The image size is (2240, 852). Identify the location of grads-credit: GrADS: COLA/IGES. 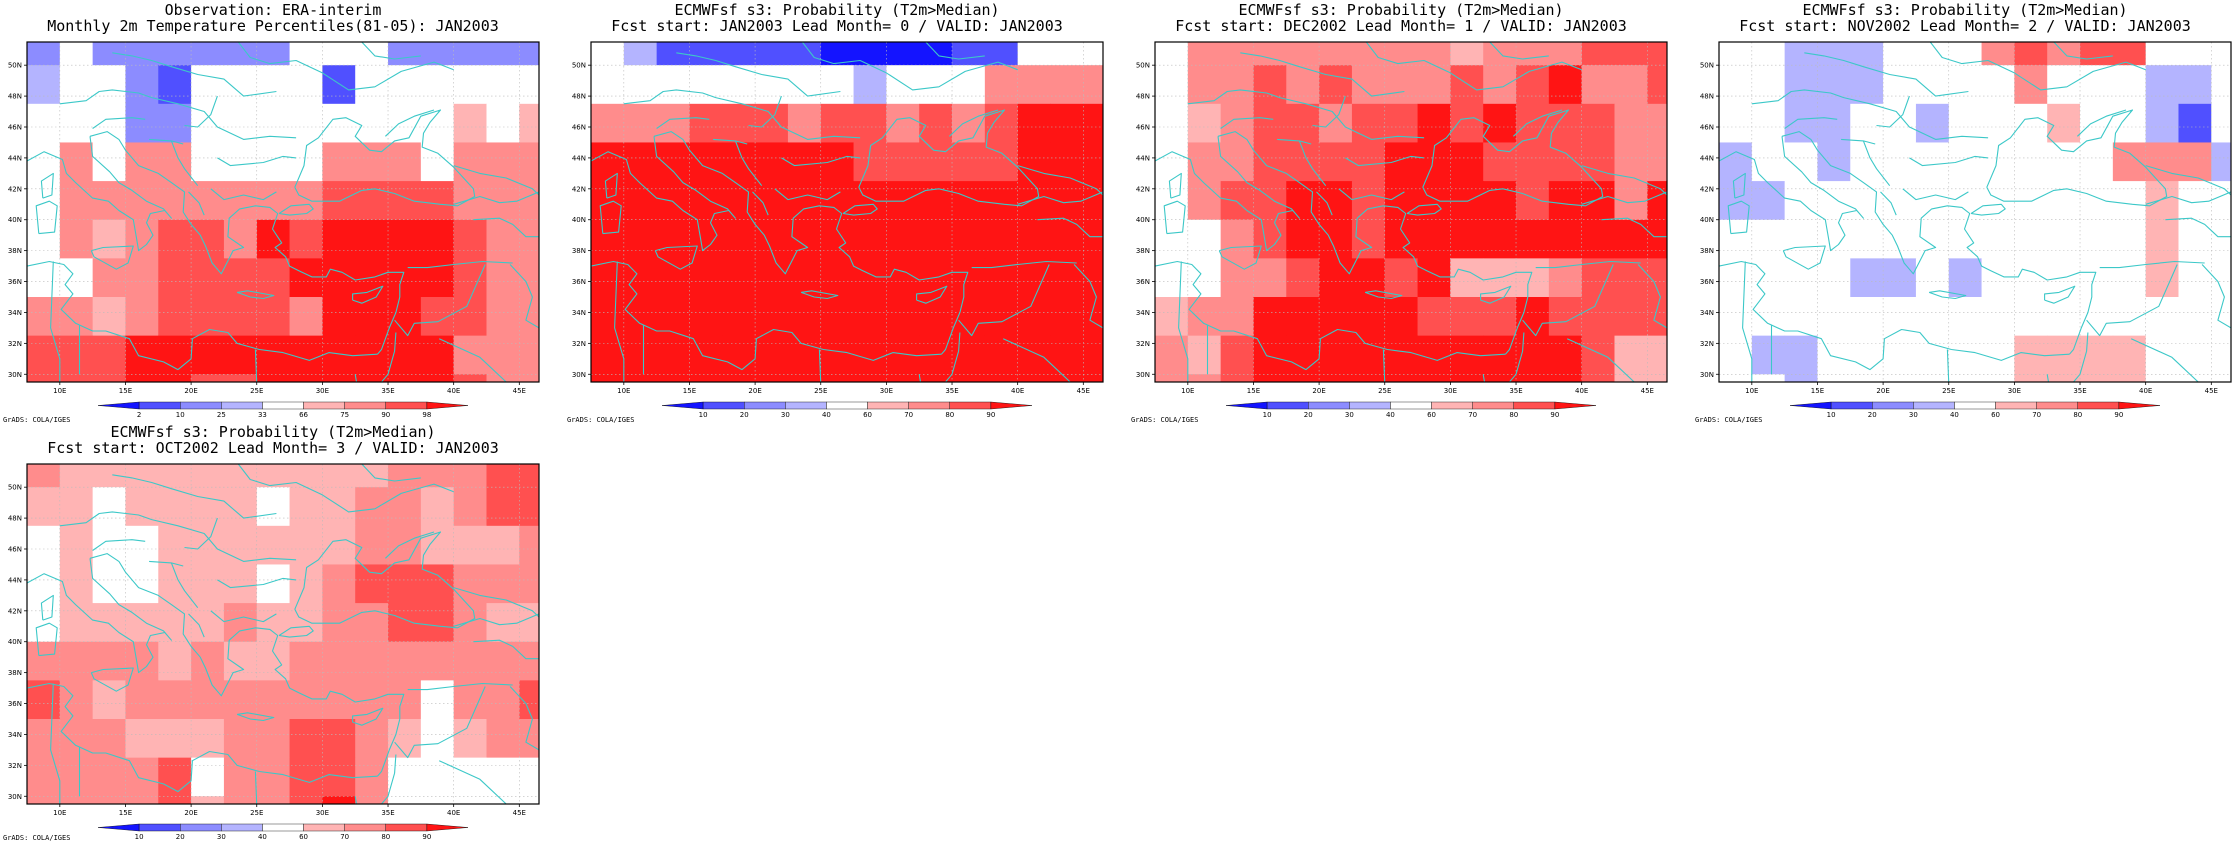
(37, 420).